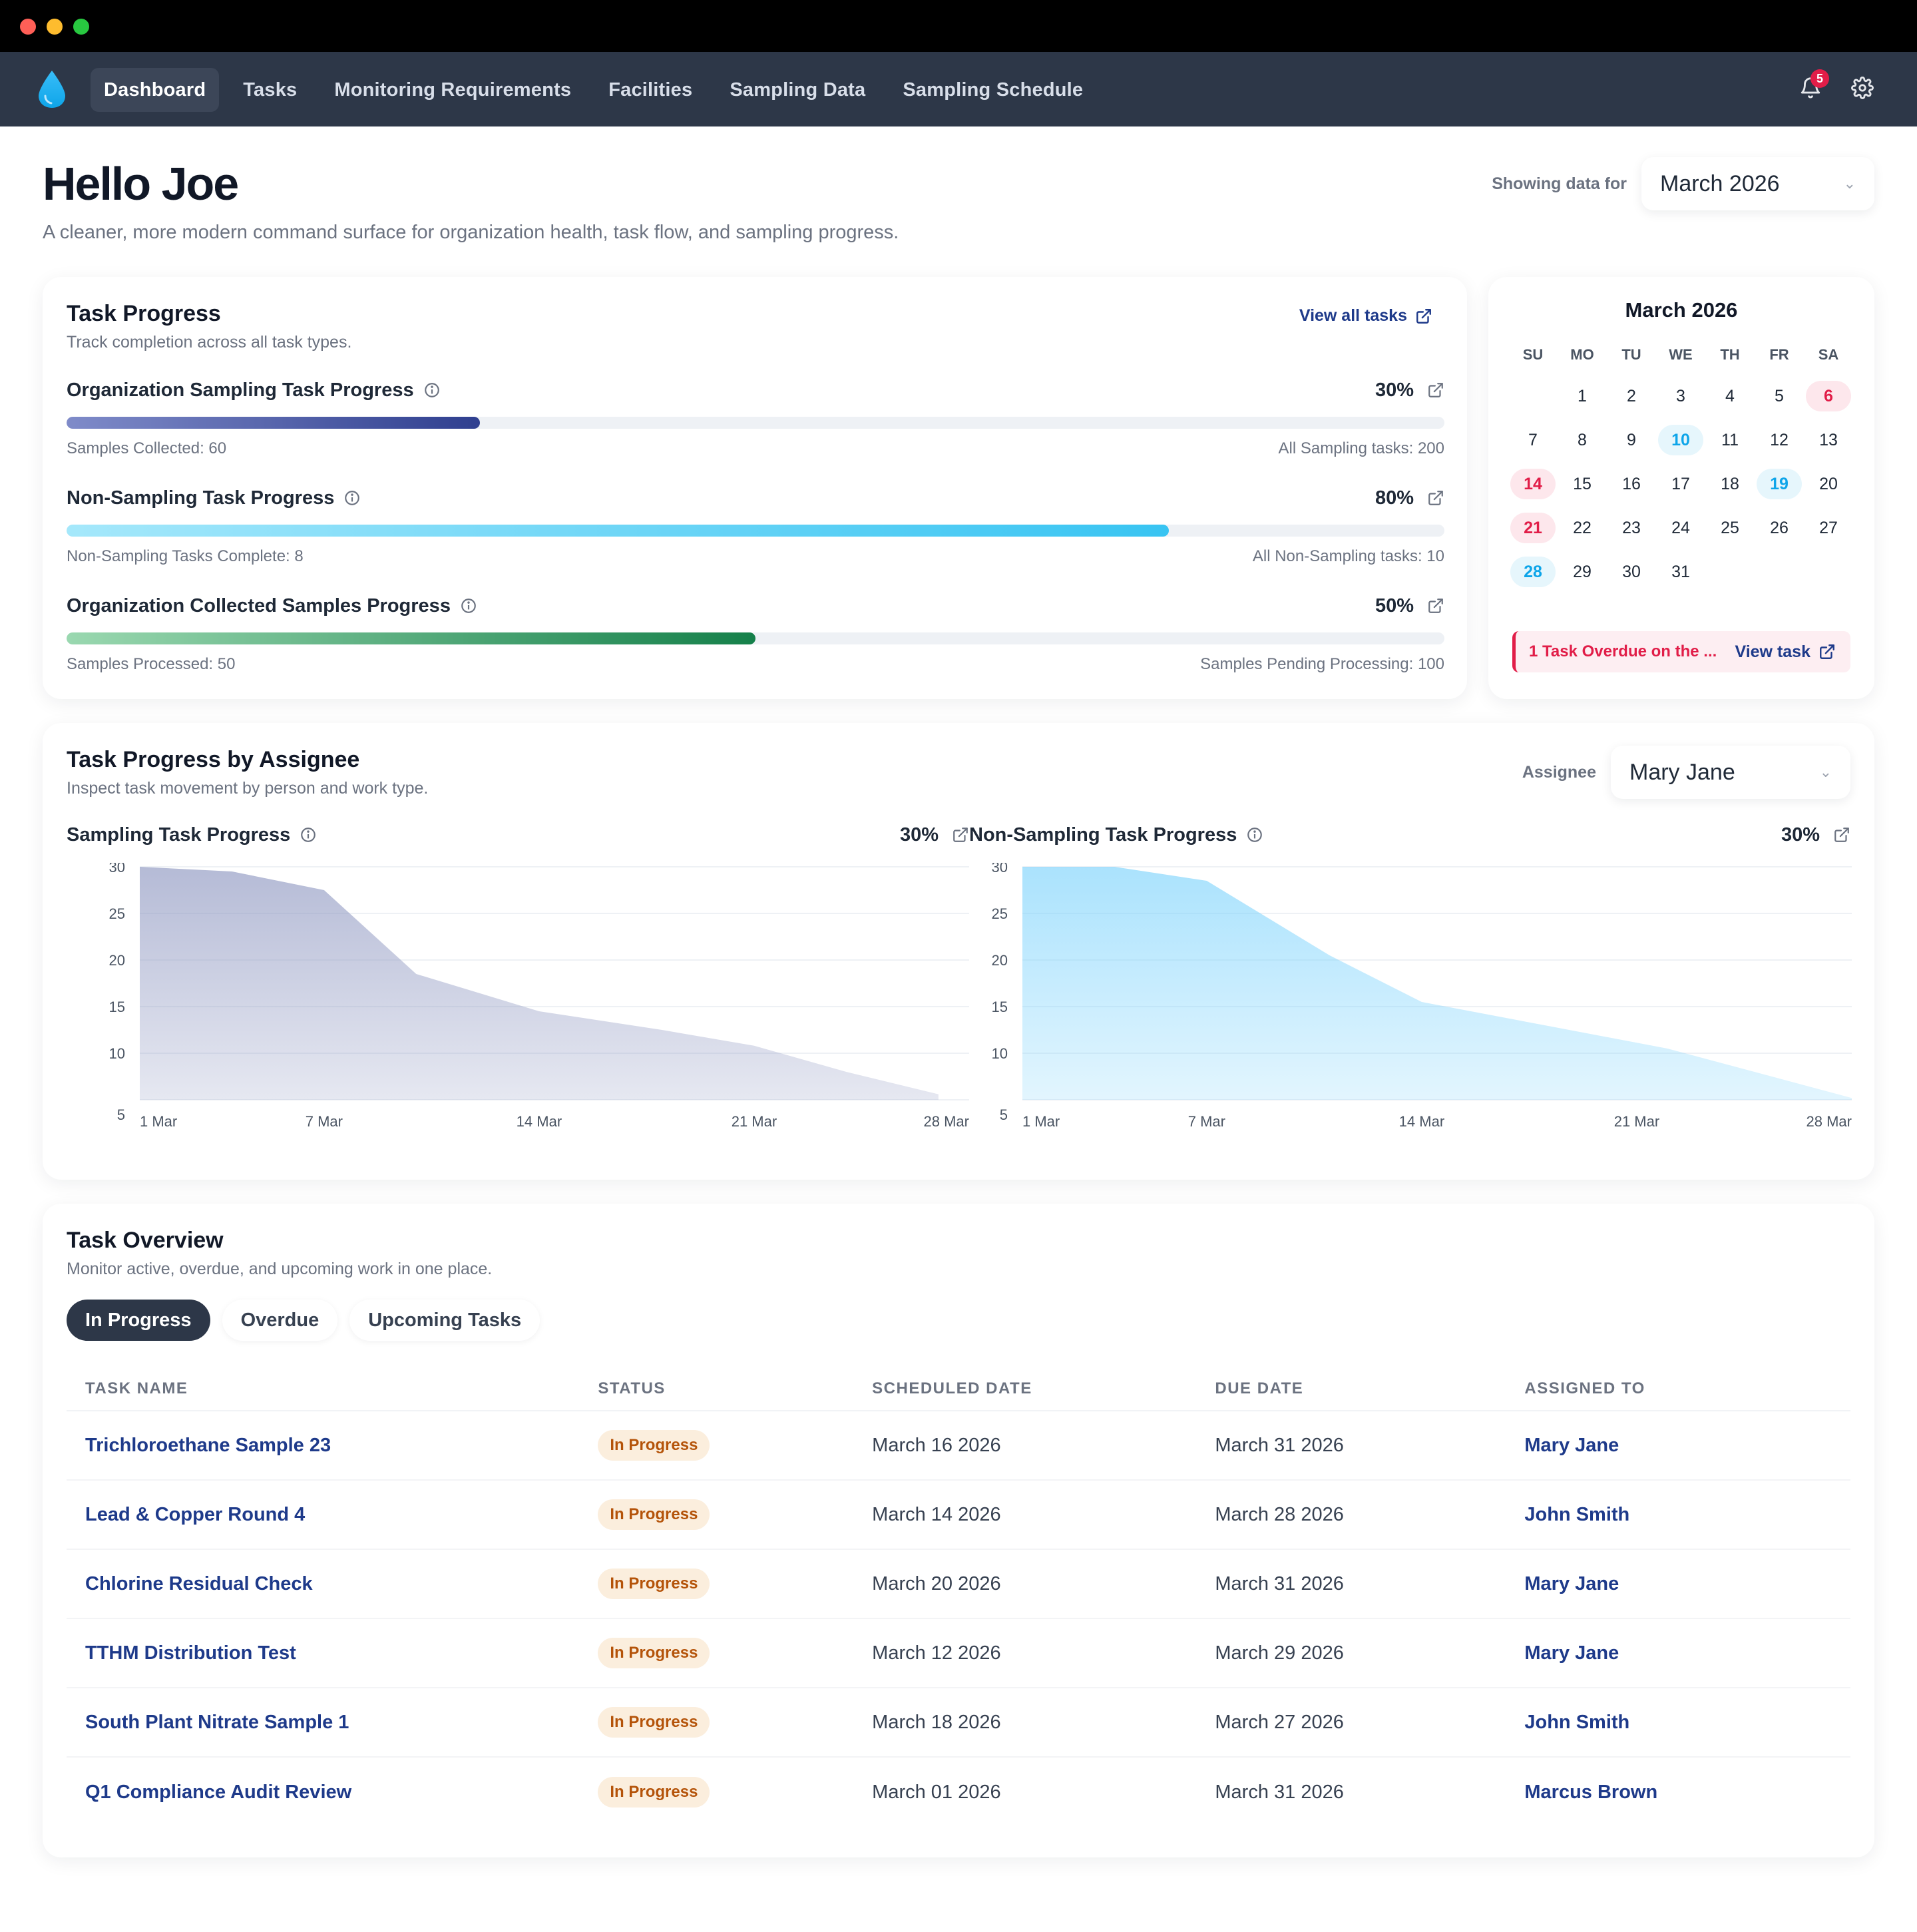 This screenshot has width=1917, height=1932. Describe the element at coordinates (280, 1320) in the screenshot. I see `tab-overdue: Overdue` at that location.